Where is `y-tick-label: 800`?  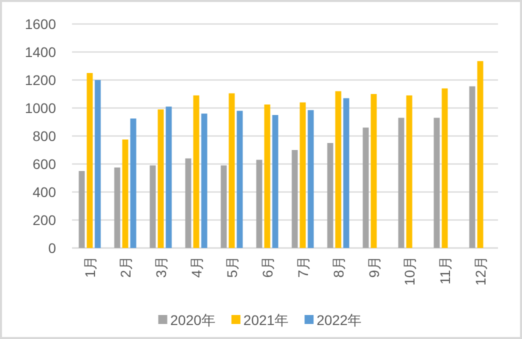
y-tick-label: 800 is located at coordinates (44, 136).